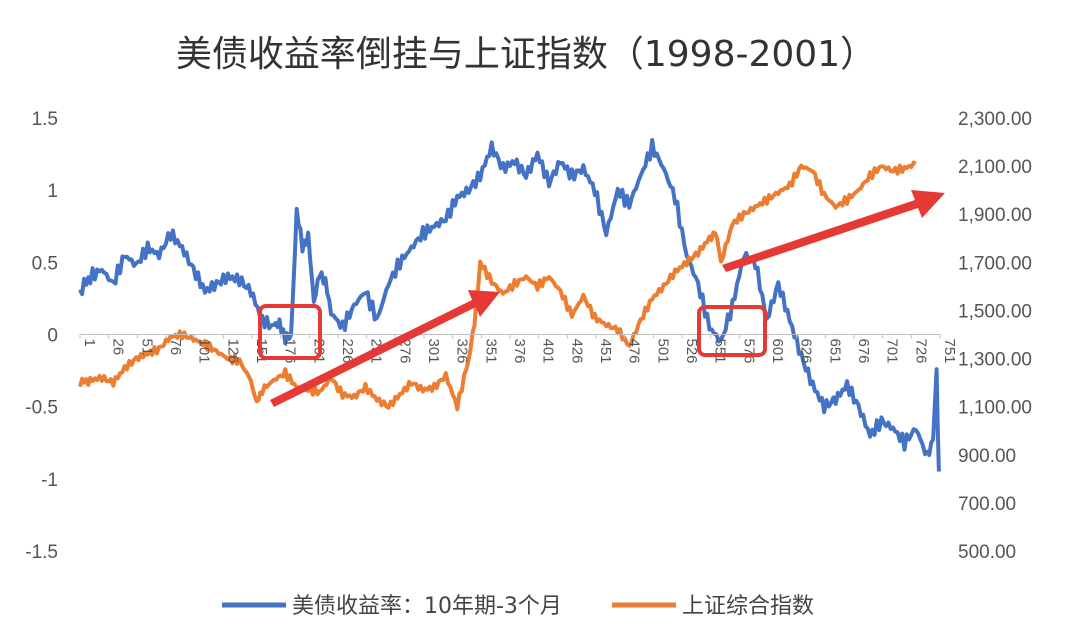 The width and height of the screenshot is (1080, 634). Describe the element at coordinates (995, 408) in the screenshot. I see `right-tick-label: 1,100.00` at that location.